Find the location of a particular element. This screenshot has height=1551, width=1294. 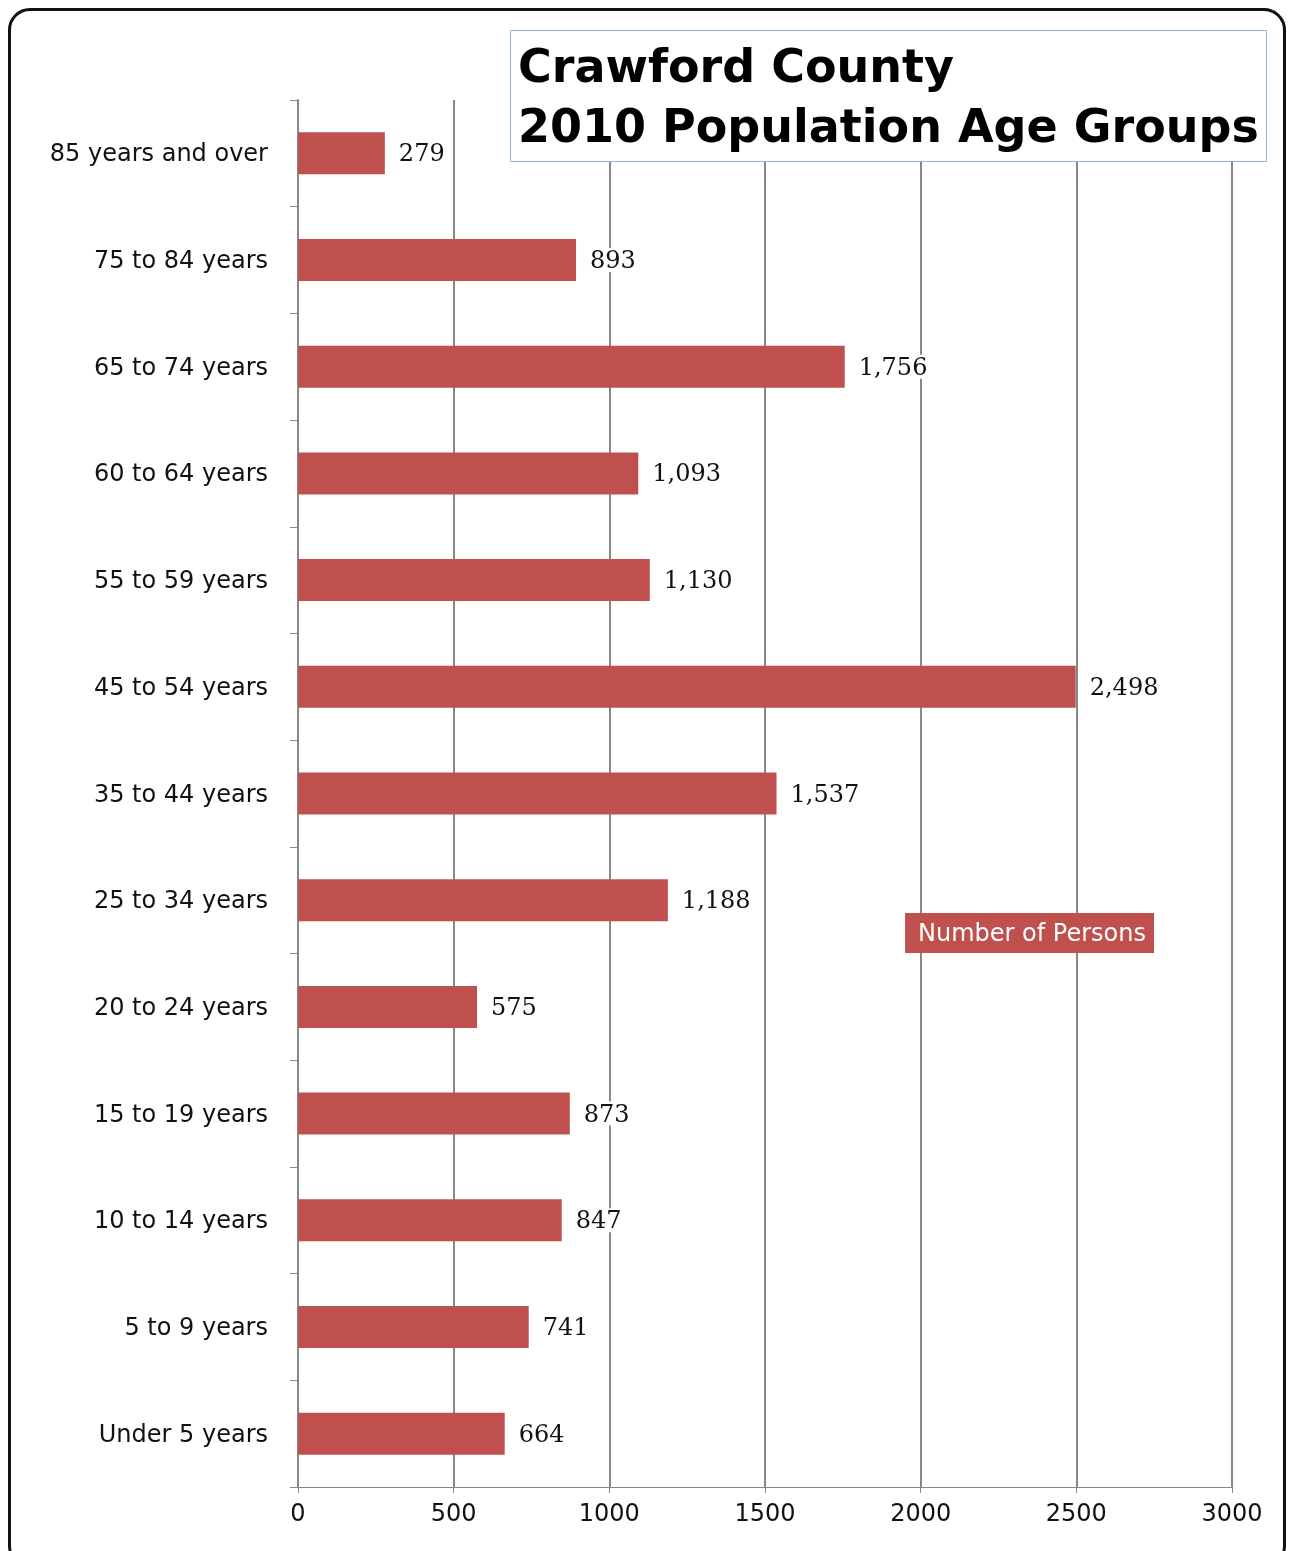

x-tick-label: 500 is located at coordinates (453, 1513).